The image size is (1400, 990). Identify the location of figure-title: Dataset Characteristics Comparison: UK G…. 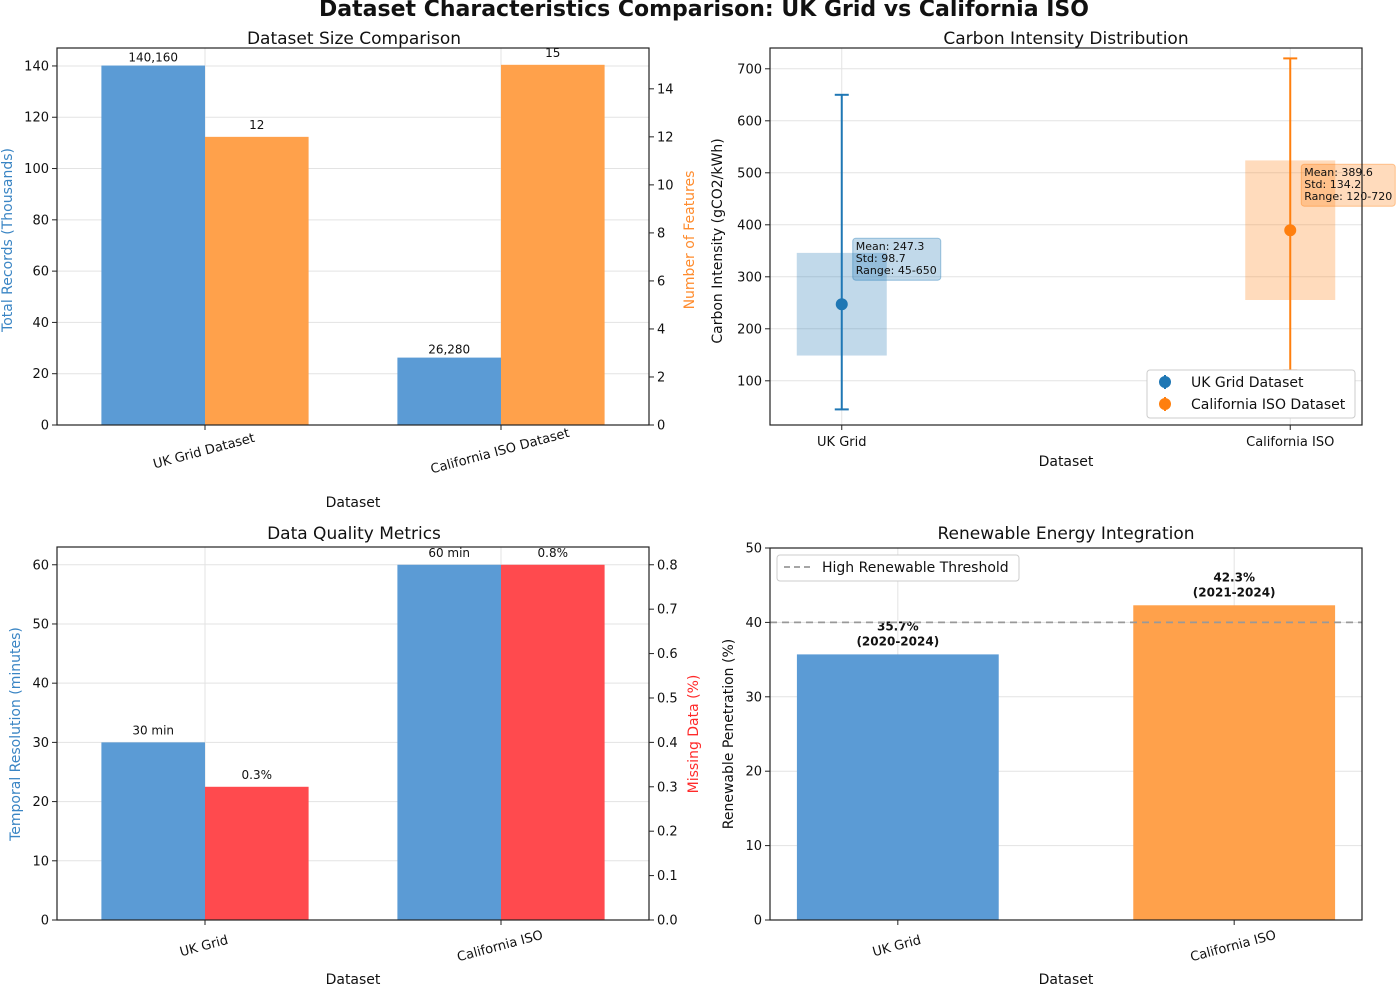
(704, 11).